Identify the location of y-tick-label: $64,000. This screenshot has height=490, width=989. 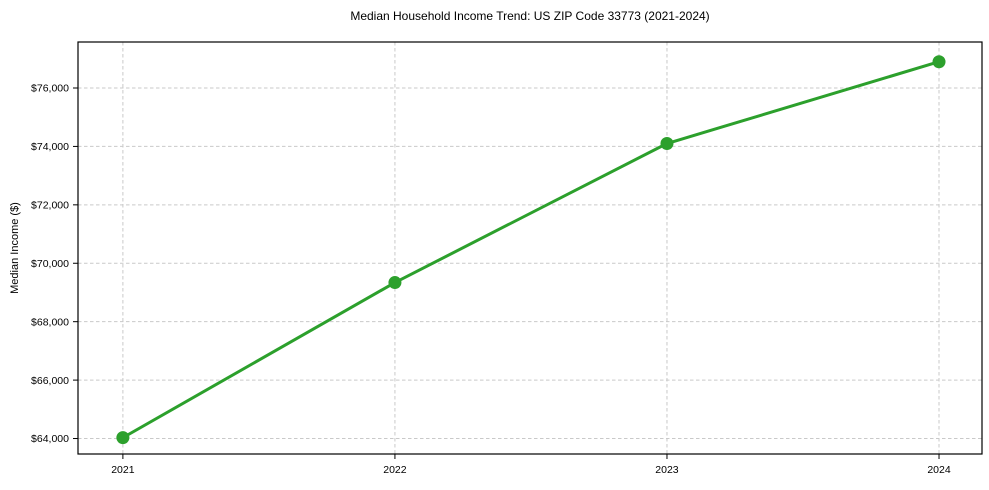
(50, 439).